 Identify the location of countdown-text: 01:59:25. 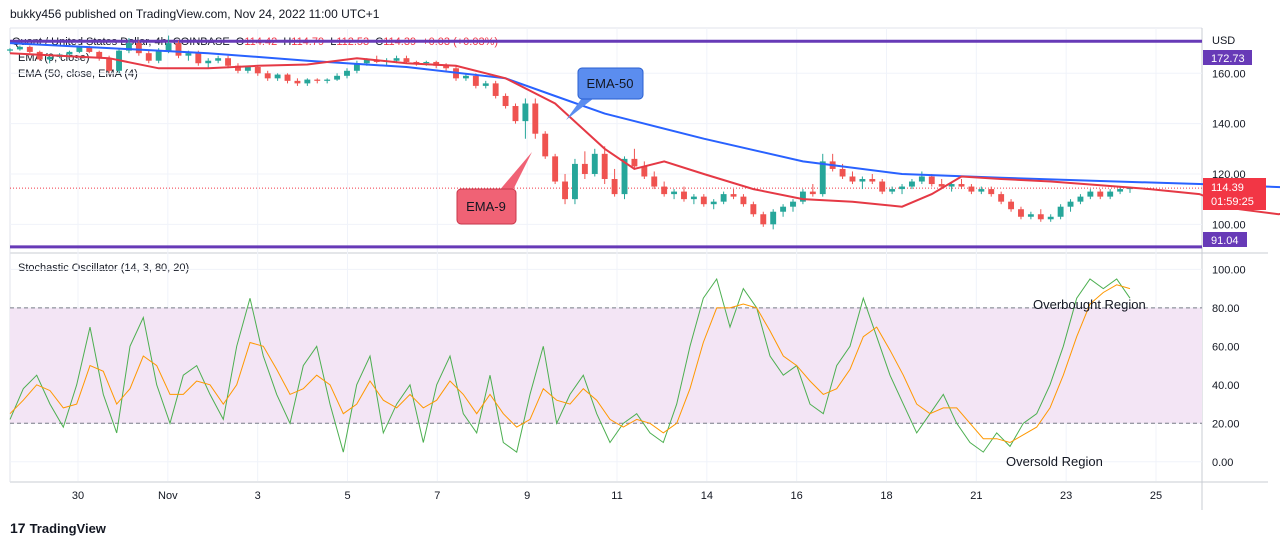
(1232, 202).